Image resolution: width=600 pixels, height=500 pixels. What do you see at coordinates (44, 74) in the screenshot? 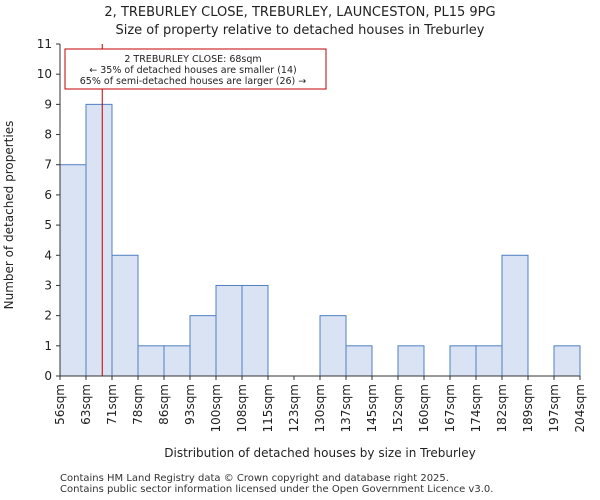
I see `y-tick-label: 10` at bounding box center [44, 74].